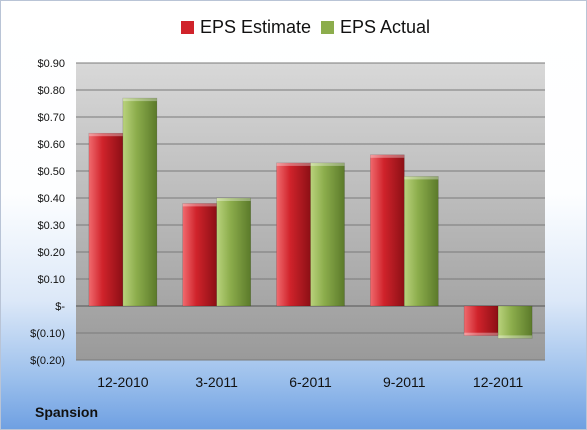 This screenshot has width=587, height=430. I want to click on x-tick-label: 9-2011, so click(404, 382).